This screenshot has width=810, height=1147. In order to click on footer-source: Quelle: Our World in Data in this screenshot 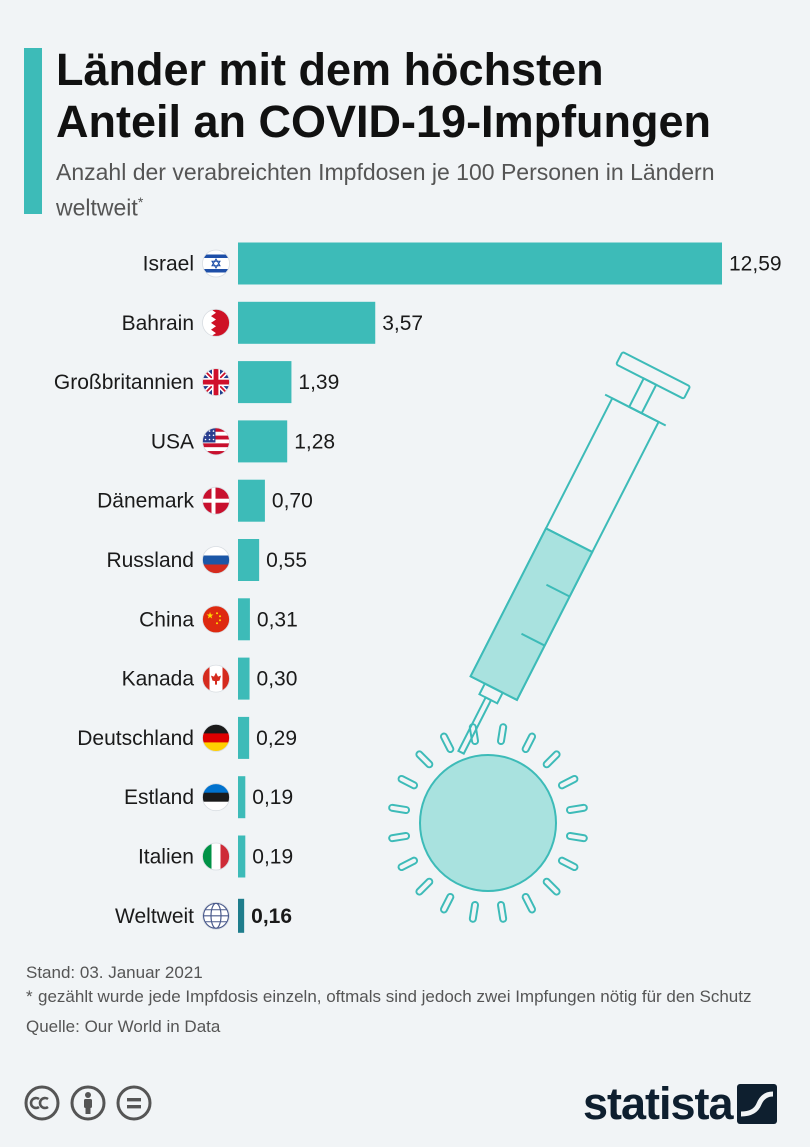, I will do `click(123, 1026)`.